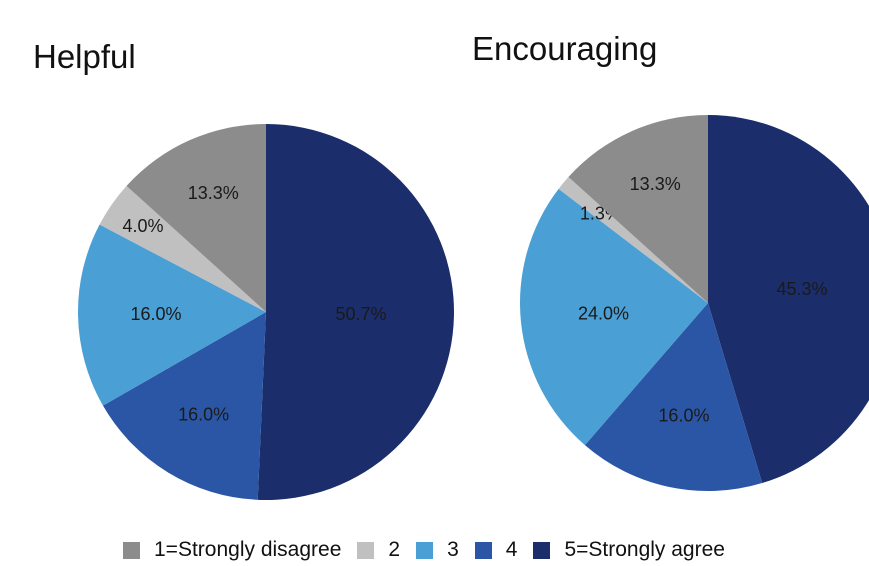  Describe the element at coordinates (603, 314) in the screenshot. I see `slice-label-3: 24.0%` at that location.